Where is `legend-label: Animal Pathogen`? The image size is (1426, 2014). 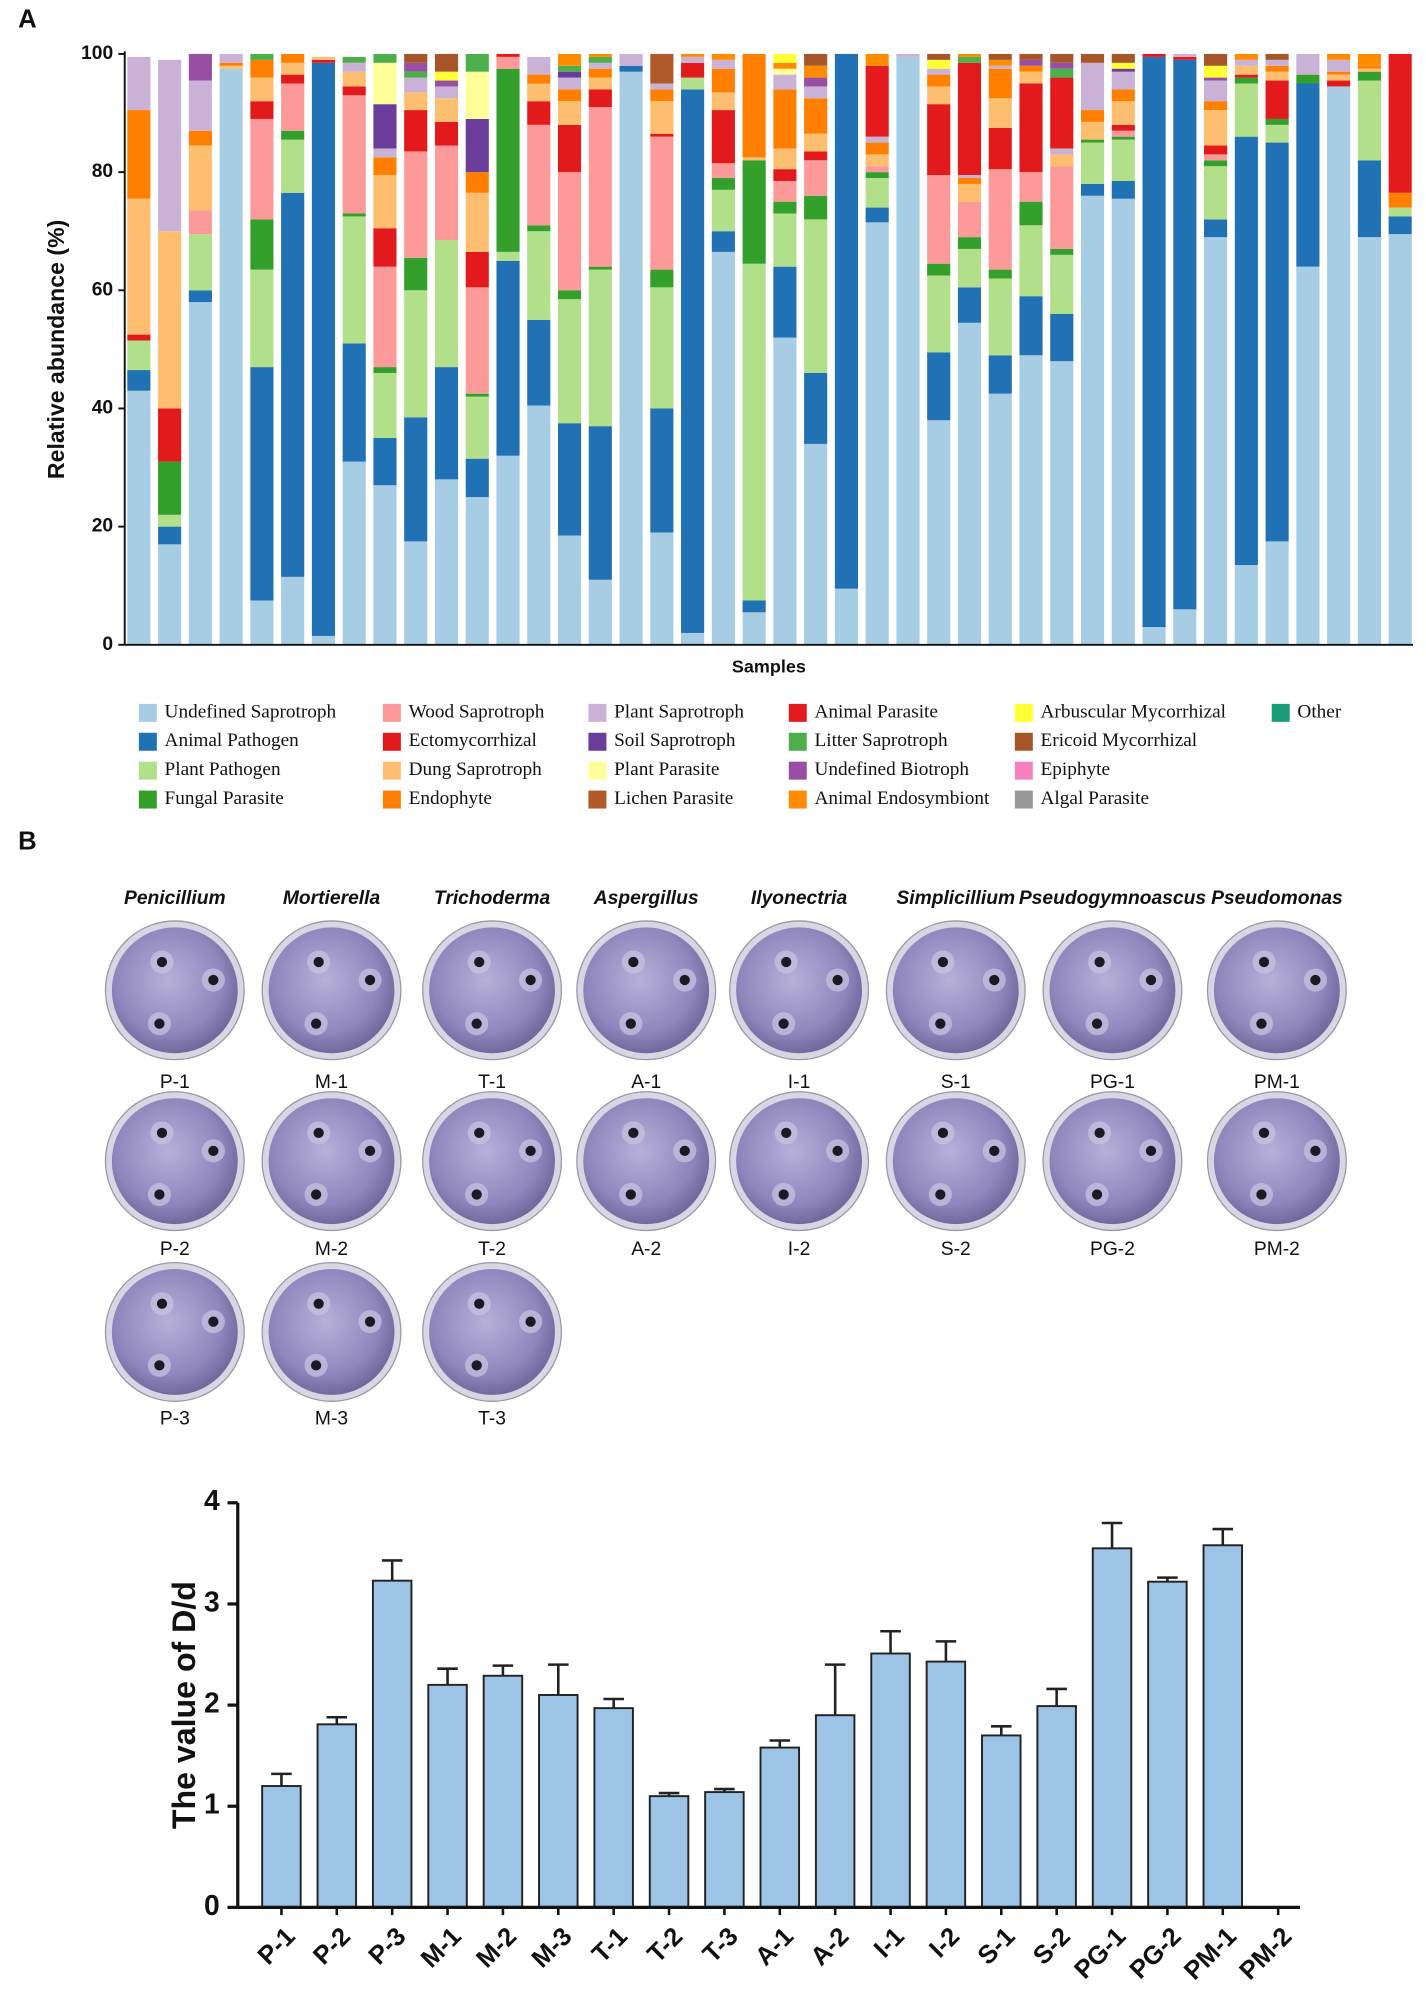 legend-label: Animal Pathogen is located at coordinates (232, 740).